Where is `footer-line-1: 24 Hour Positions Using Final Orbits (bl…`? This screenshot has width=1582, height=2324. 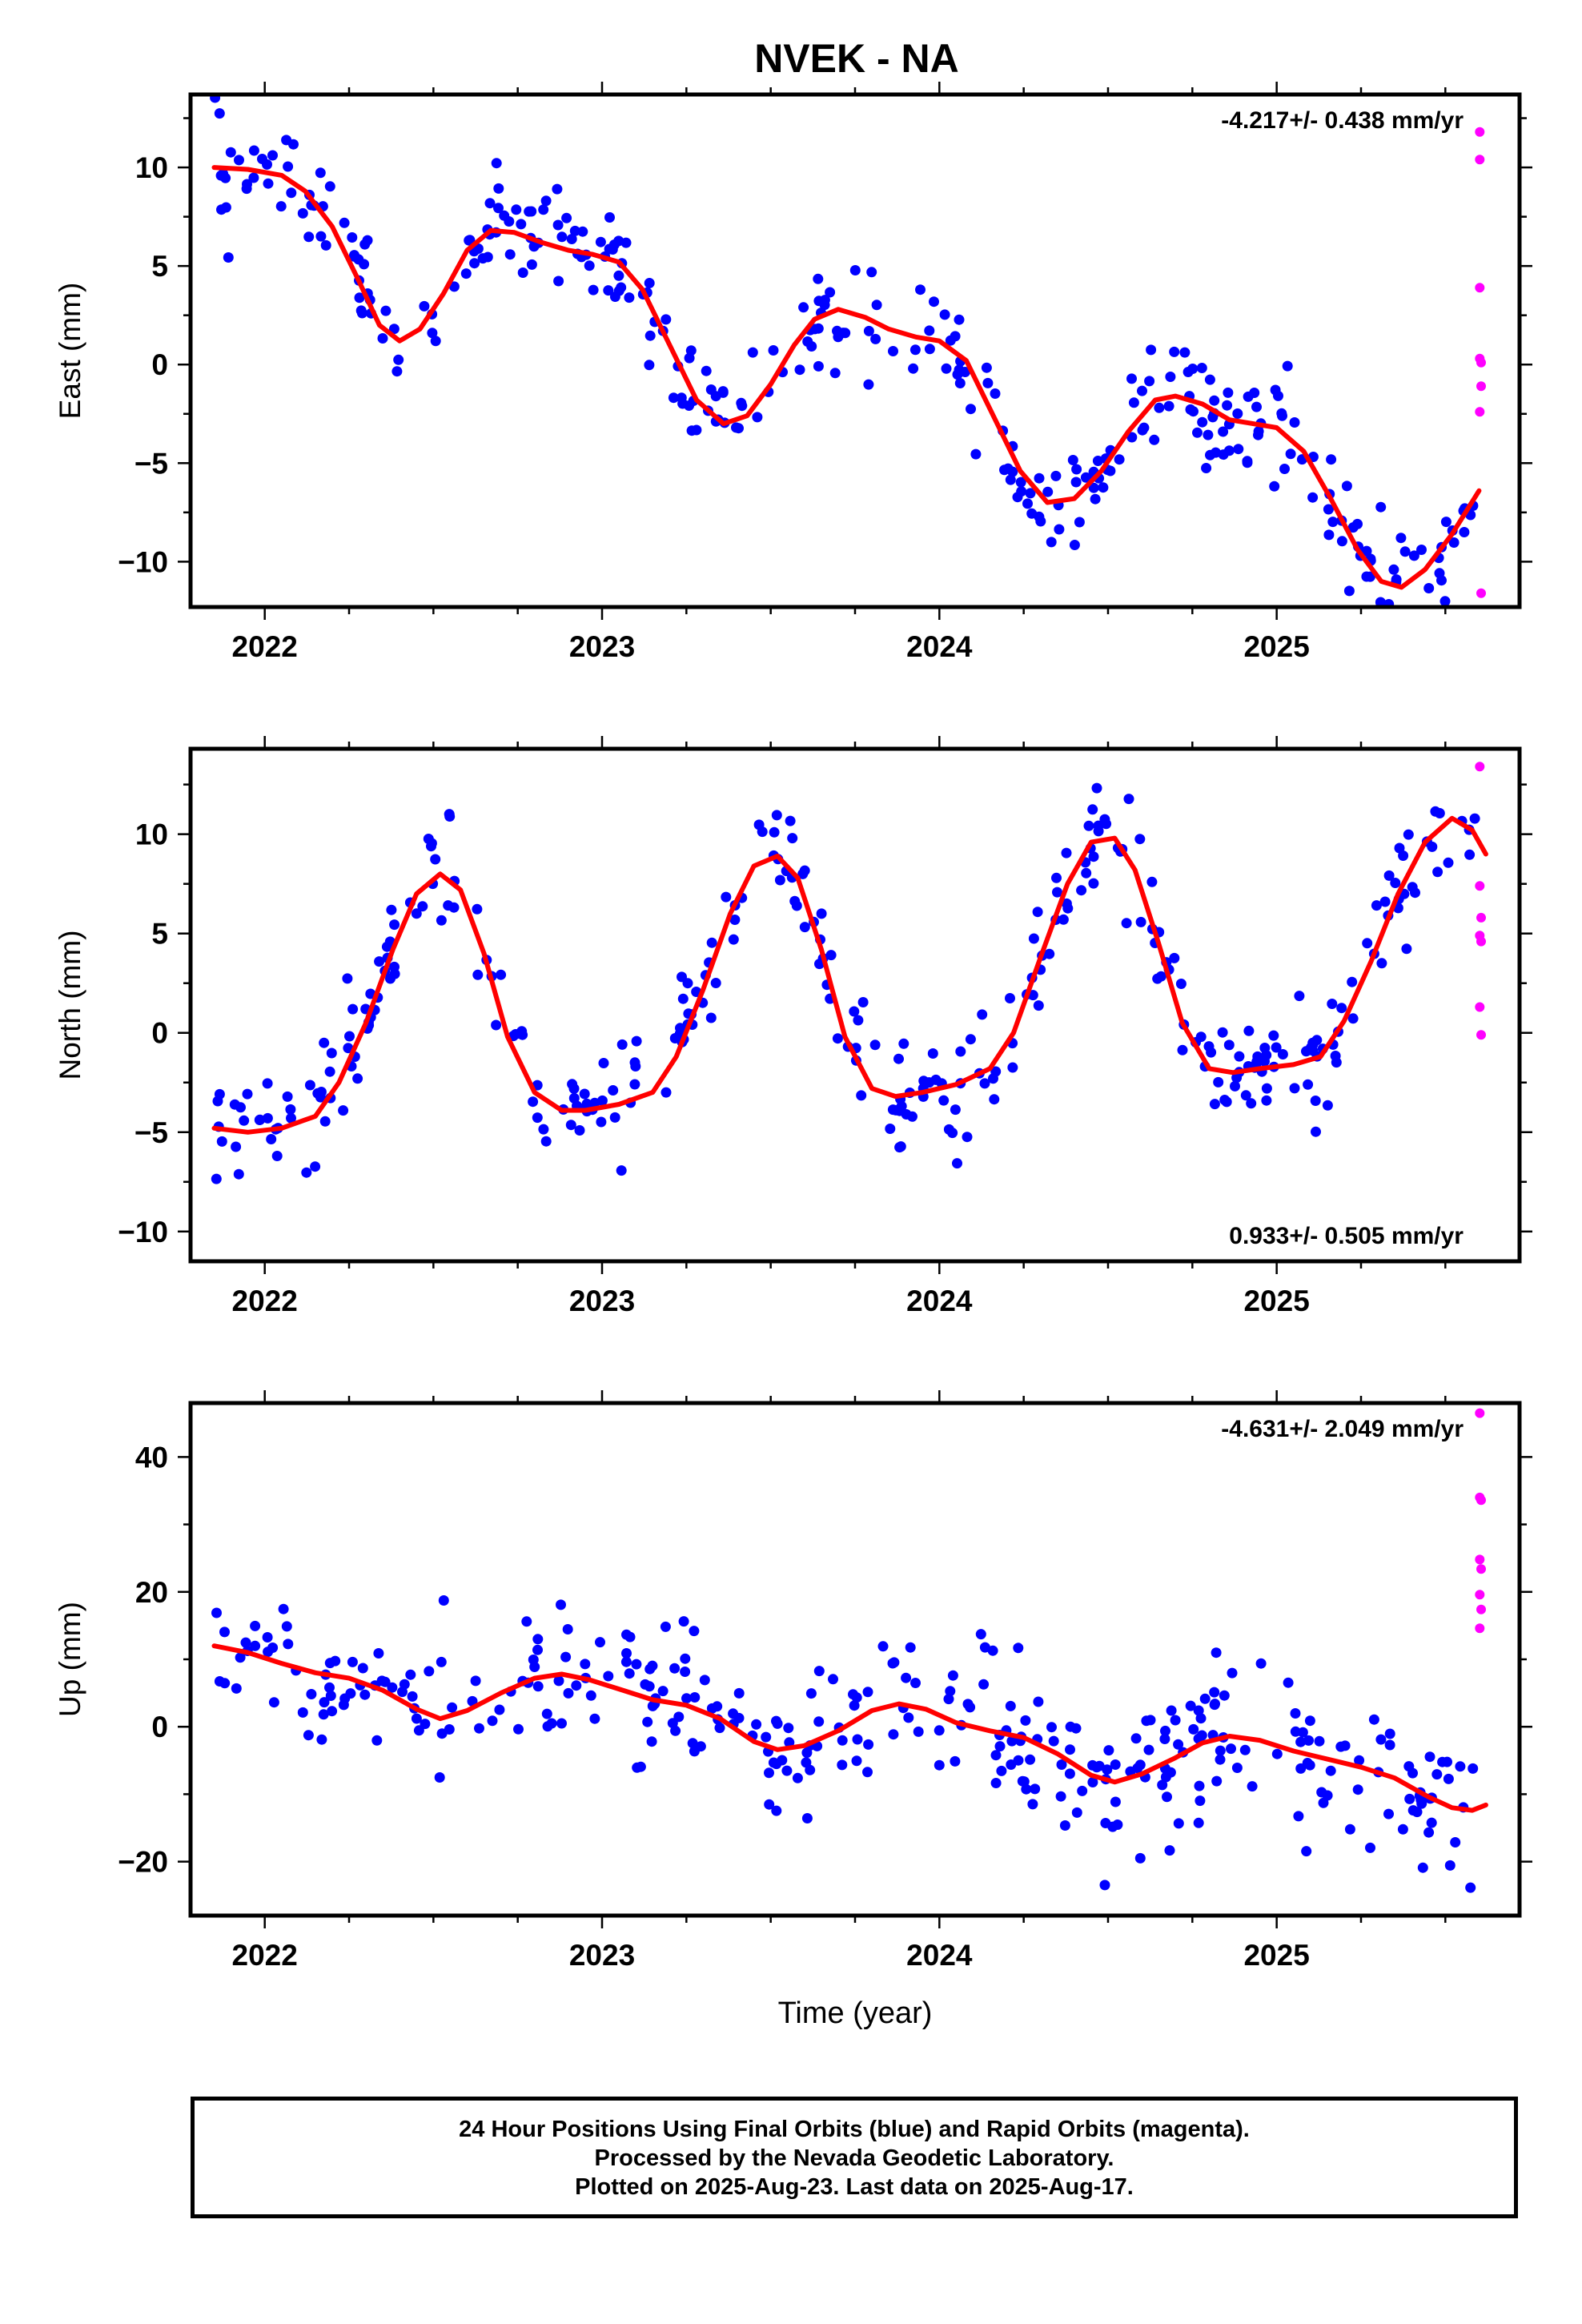 footer-line-1: 24 Hour Positions Using Final Orbits (bl… is located at coordinates (854, 2129).